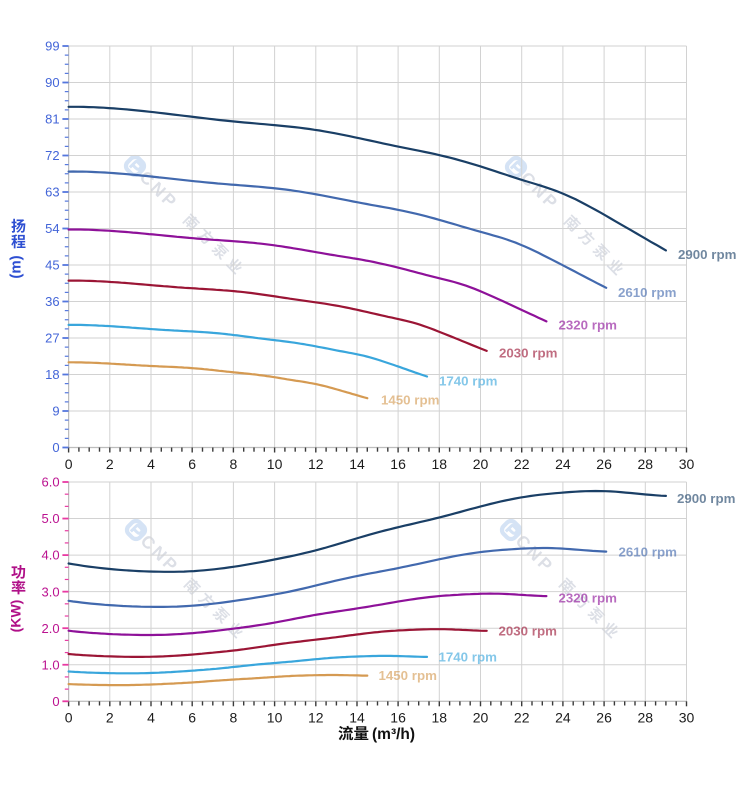  I want to click on svg-text: 4.0, so click(51, 555).